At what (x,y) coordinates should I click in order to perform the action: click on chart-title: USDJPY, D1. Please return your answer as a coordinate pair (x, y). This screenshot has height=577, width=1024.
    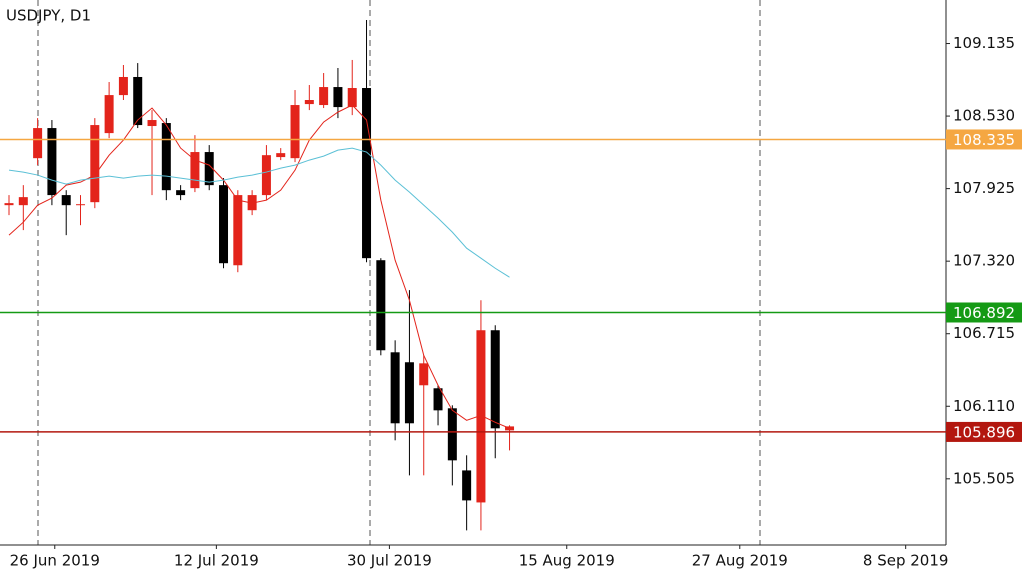
    Looking at the image, I should click on (48, 16).